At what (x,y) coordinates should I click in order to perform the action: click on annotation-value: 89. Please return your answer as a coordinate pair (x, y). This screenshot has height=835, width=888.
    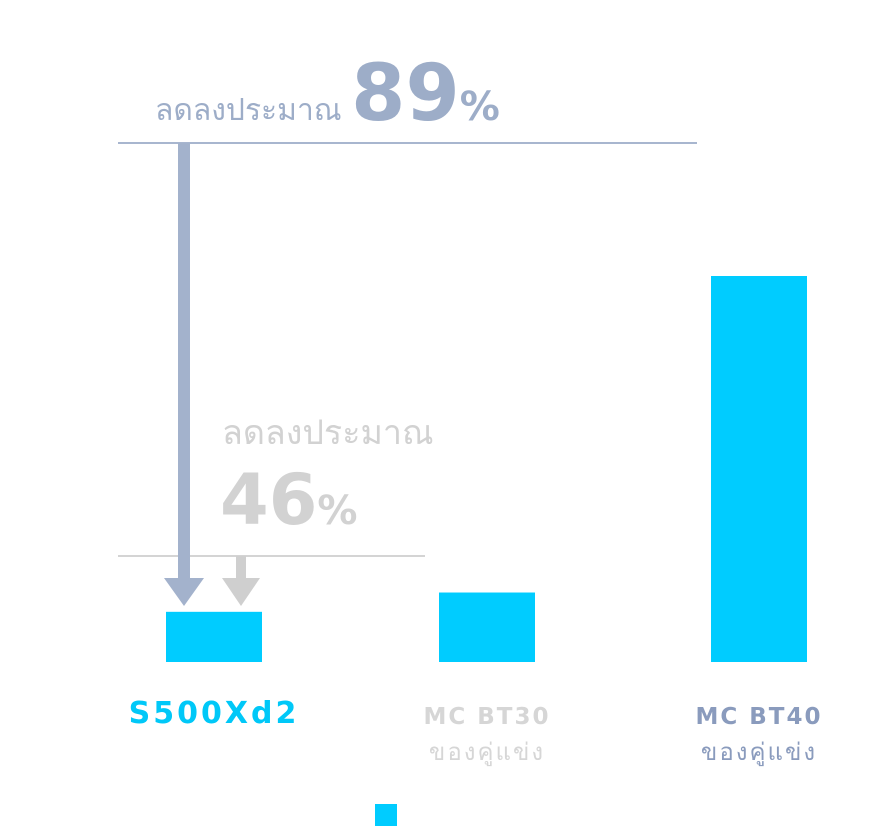
    Looking at the image, I should click on (405, 94).